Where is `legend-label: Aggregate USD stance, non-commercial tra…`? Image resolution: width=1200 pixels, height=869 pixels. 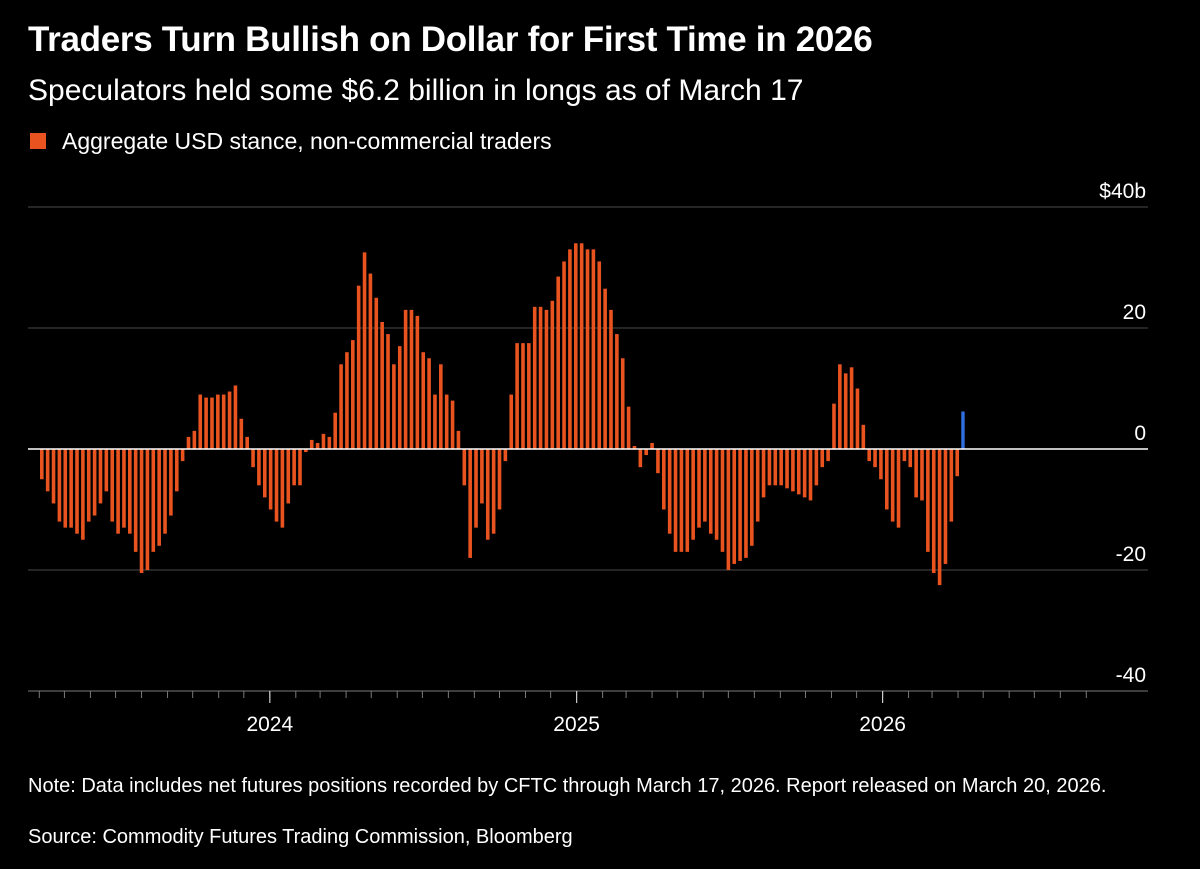
legend-label: Aggregate USD stance, non-commercial tra… is located at coordinates (307, 140).